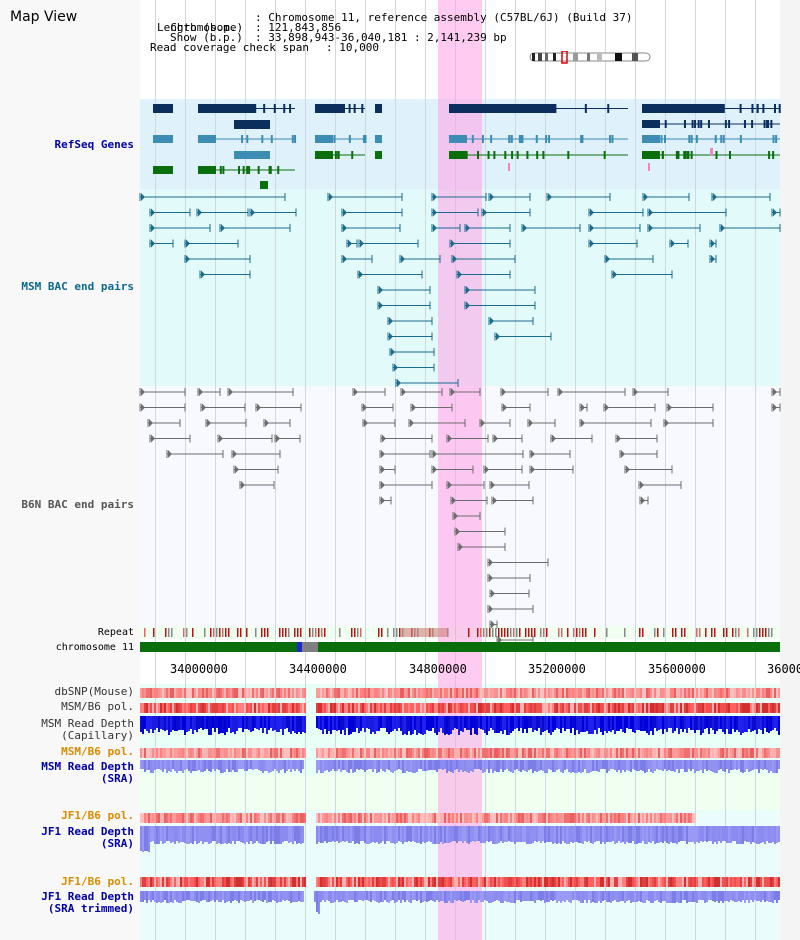  What do you see at coordinates (97, 751) in the screenshot?
I see `msm-b6-pol-sra-label: MSM/B6 pol.` at bounding box center [97, 751].